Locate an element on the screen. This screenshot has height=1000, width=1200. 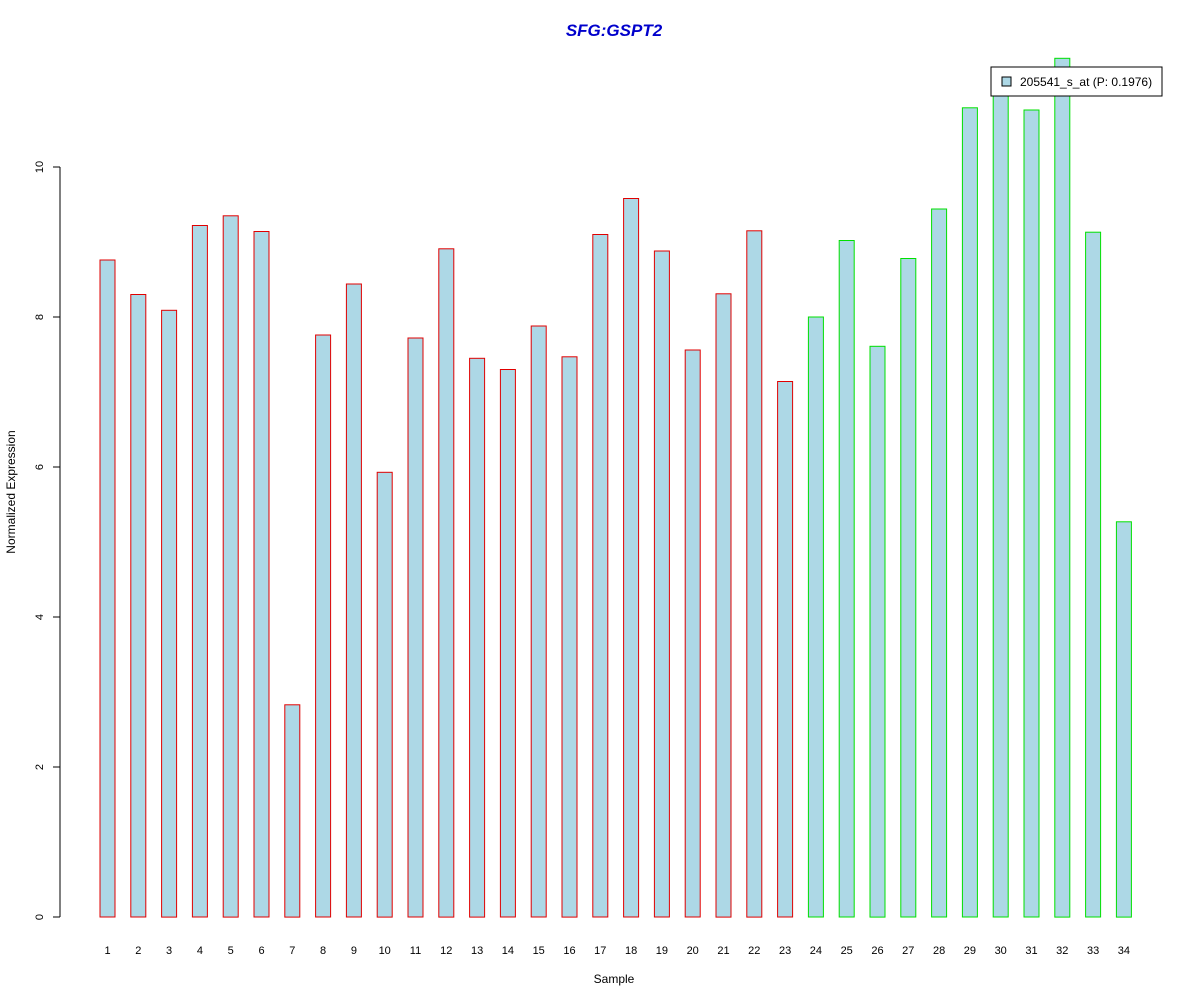
x-tick-label: 30 is located at coordinates (1001, 951).